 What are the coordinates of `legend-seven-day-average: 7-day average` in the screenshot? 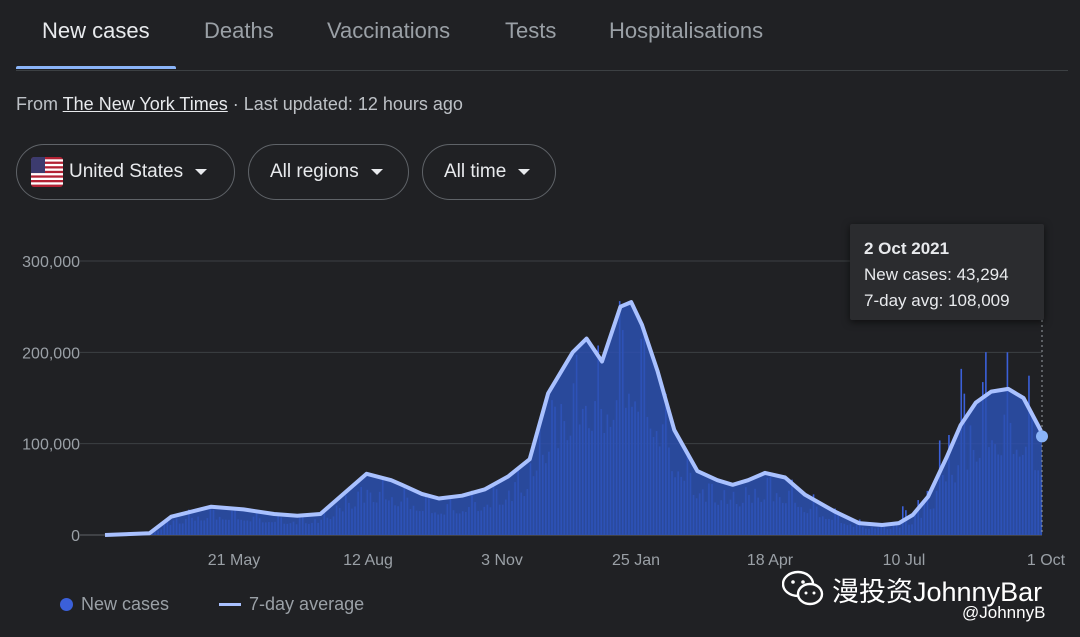 It's located at (307, 604).